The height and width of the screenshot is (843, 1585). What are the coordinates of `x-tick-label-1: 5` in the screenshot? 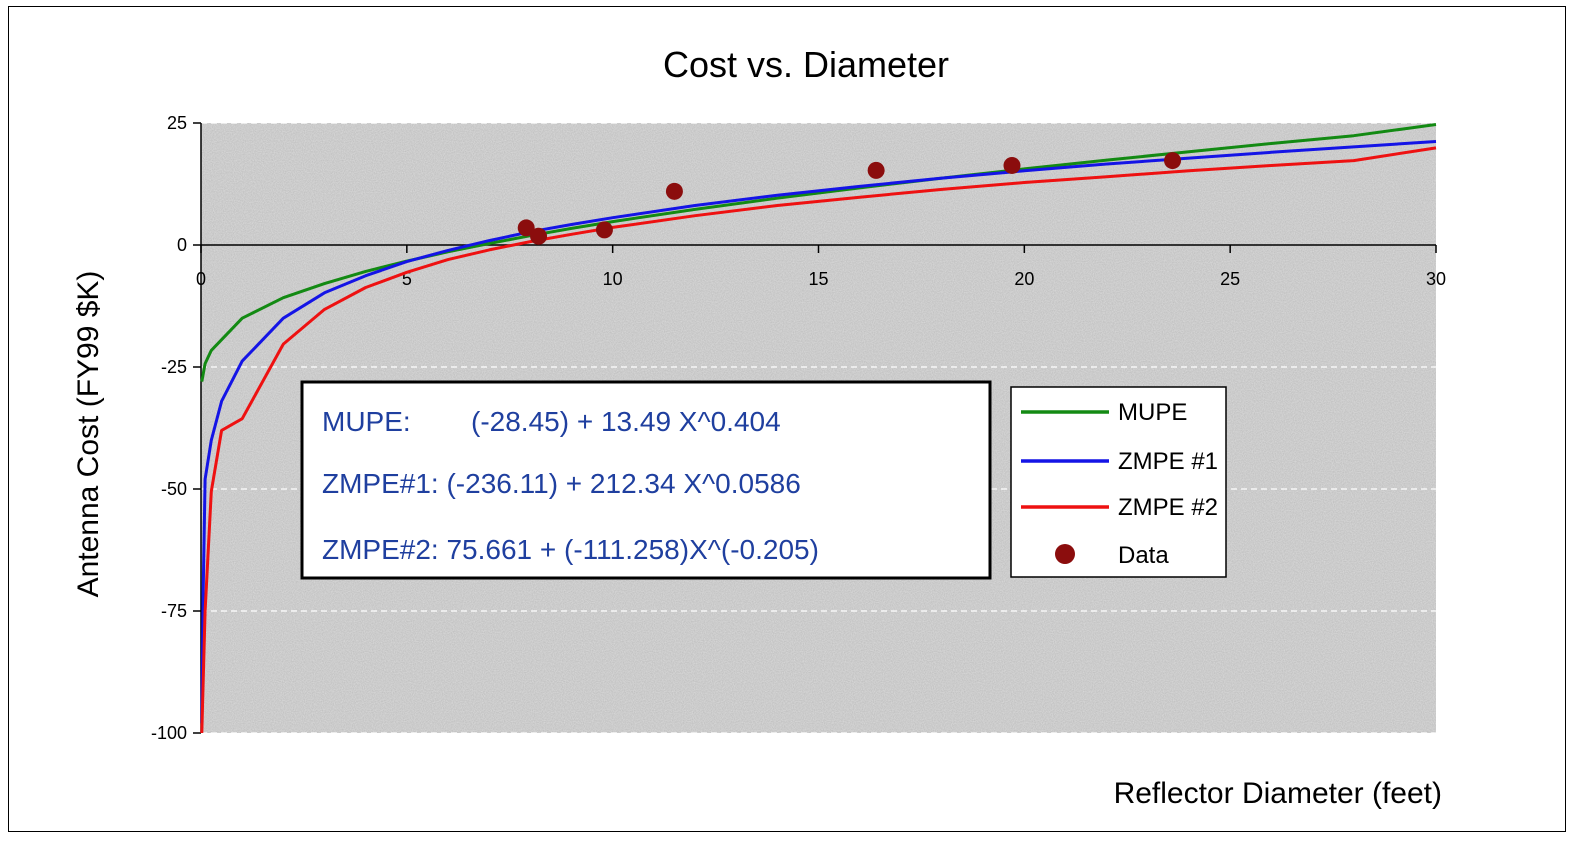 It's located at (407, 279).